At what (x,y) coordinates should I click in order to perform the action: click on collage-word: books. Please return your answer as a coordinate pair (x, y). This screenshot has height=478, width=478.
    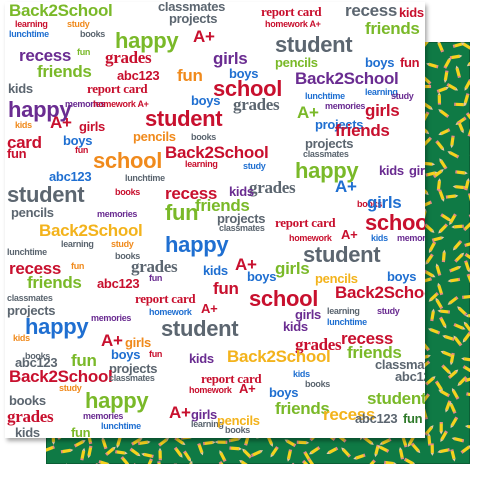
    Looking at the image, I should click on (27, 400).